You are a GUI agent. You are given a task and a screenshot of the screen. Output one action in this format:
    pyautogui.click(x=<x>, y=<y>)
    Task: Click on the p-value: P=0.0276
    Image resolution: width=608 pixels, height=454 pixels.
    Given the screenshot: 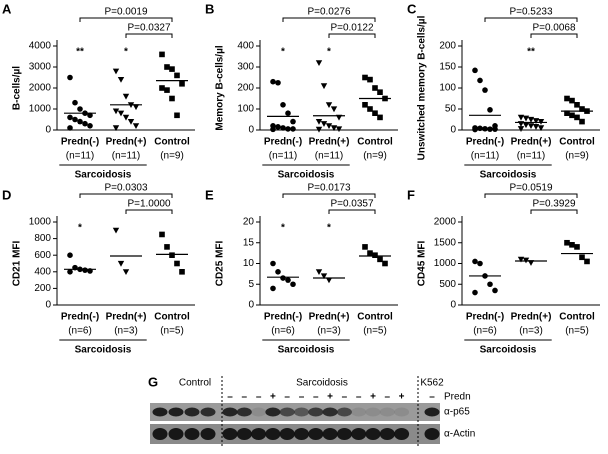 What is the action you would take?
    pyautogui.click(x=329, y=12)
    